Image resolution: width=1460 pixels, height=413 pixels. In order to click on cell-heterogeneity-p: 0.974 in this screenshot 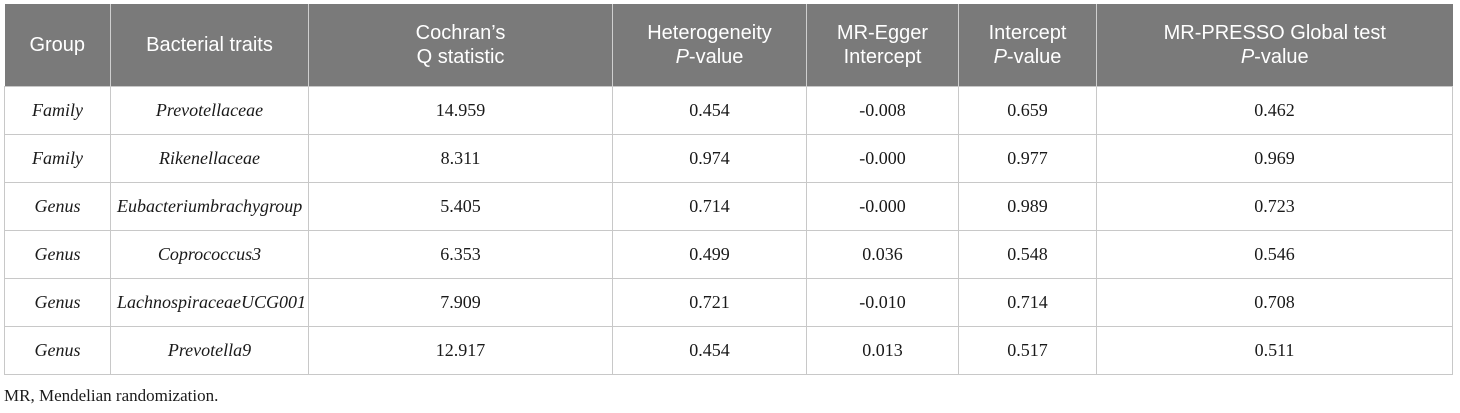, I will do `click(709, 158)`.